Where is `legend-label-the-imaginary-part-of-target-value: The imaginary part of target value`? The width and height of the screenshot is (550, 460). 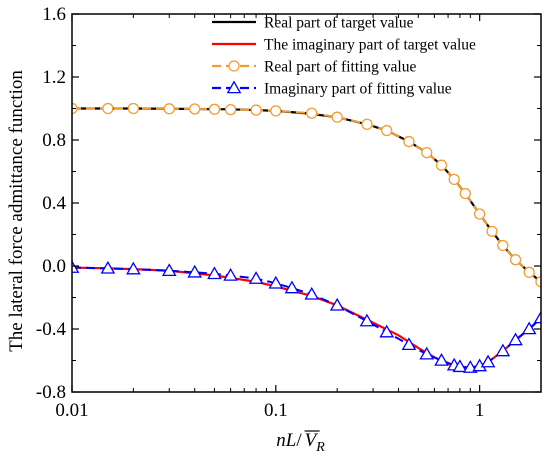 legend-label-the-imaginary-part-of-target-value: The imaginary part of target value is located at coordinates (370, 45).